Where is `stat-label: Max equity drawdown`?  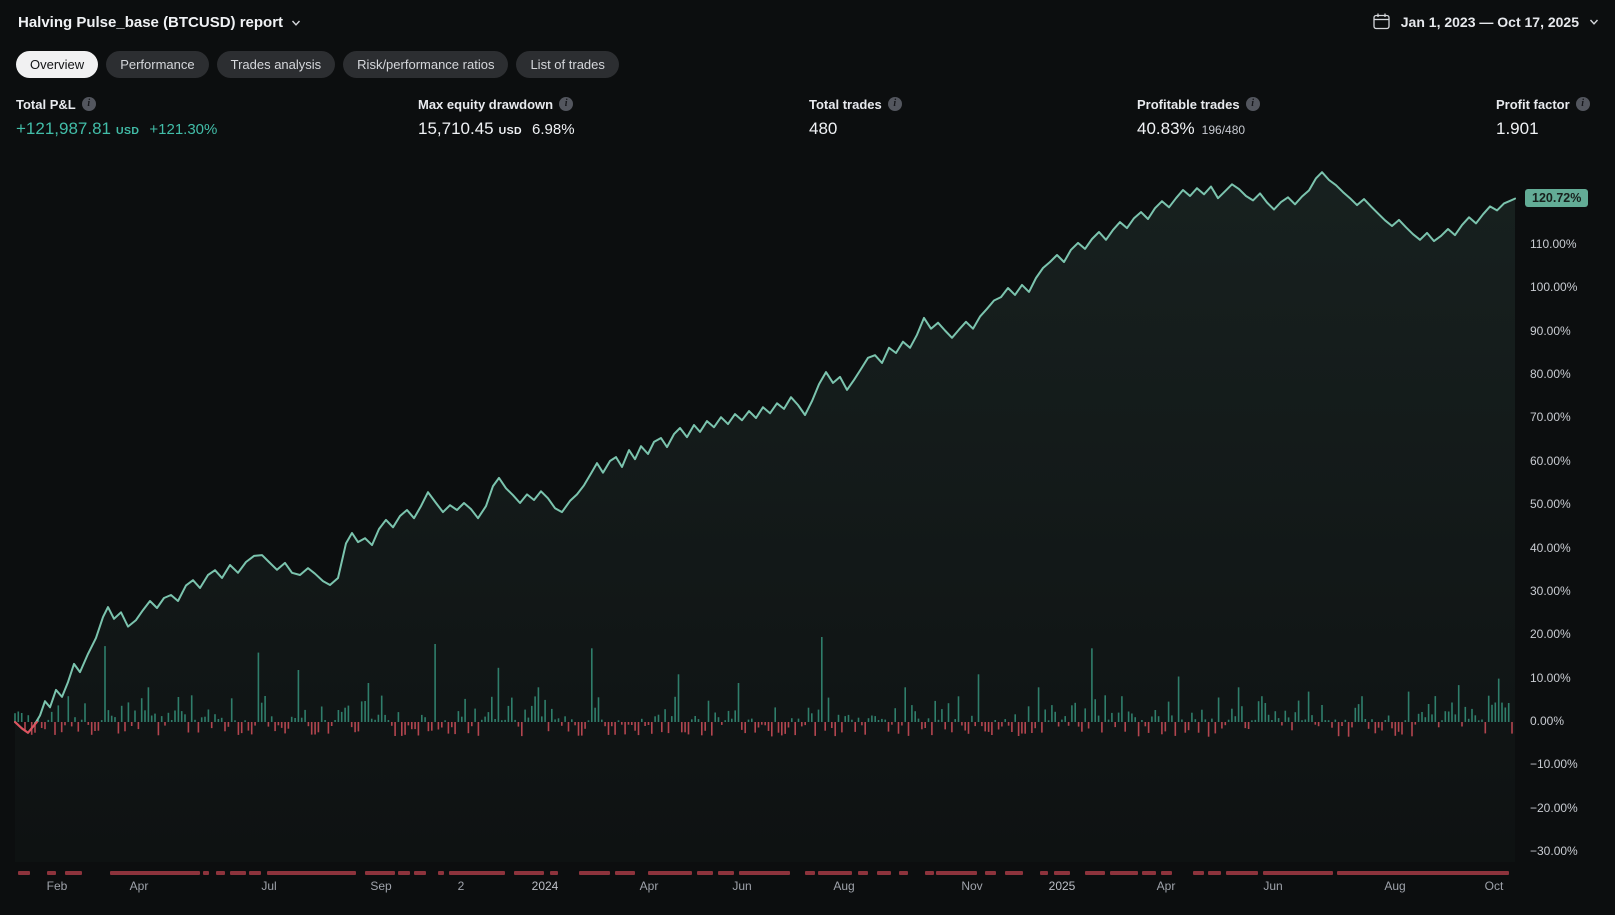
stat-label: Max equity drawdown is located at coordinates (486, 104).